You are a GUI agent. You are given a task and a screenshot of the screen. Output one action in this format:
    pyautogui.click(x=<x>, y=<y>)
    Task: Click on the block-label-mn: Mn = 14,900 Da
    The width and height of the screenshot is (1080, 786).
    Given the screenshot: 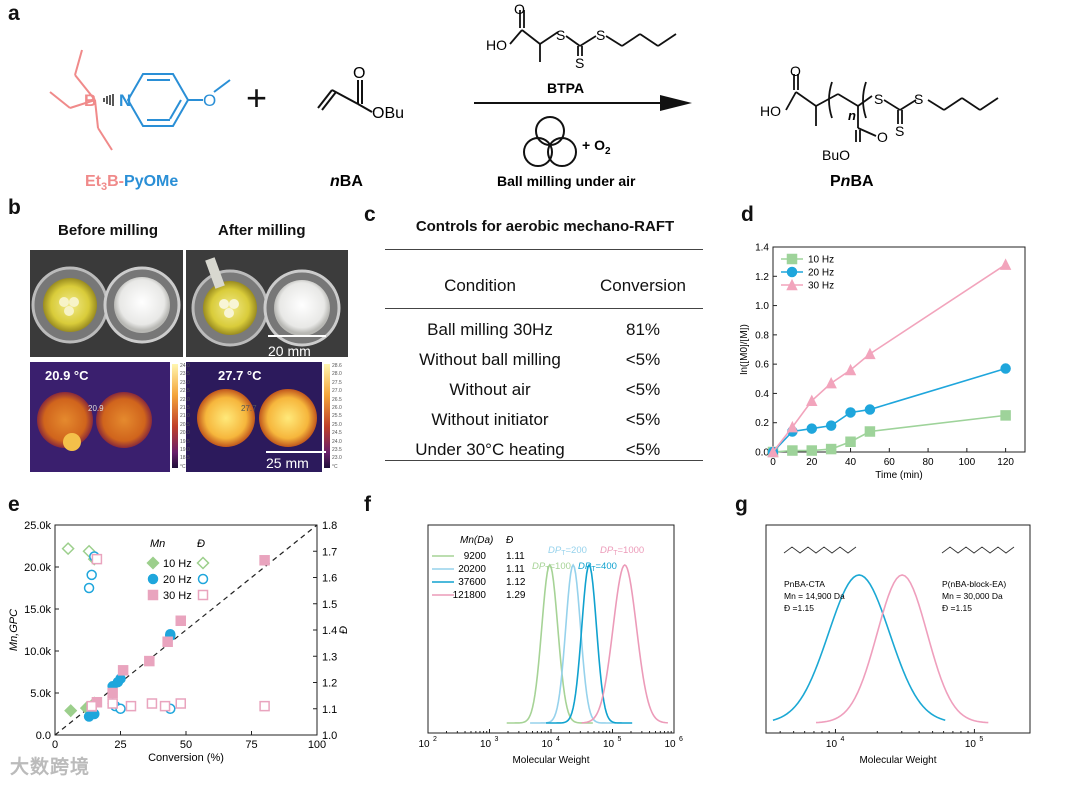 What is the action you would take?
    pyautogui.click(x=814, y=596)
    